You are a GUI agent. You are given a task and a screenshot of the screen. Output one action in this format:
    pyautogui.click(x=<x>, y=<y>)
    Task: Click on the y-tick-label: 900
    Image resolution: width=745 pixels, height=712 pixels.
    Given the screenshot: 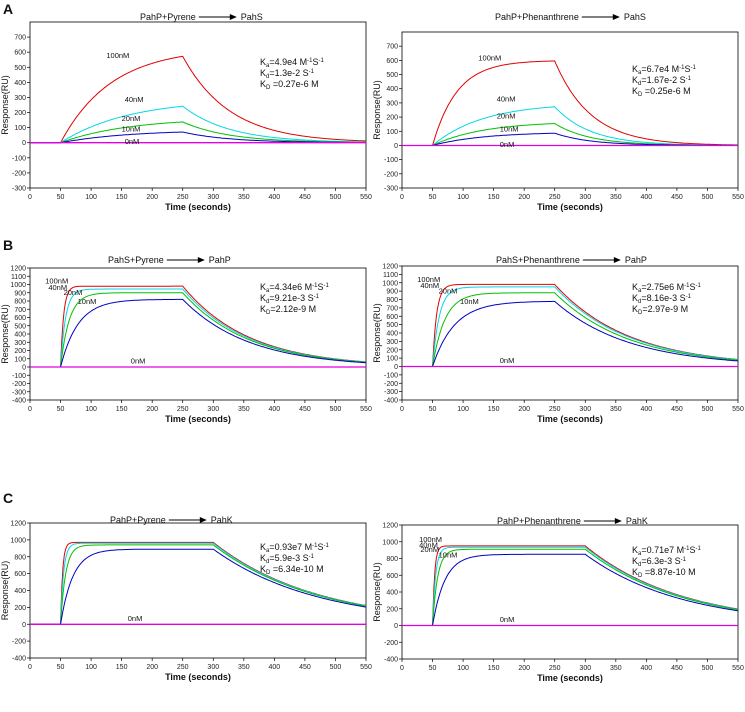 What is the action you would take?
    pyautogui.click(x=392, y=292)
    